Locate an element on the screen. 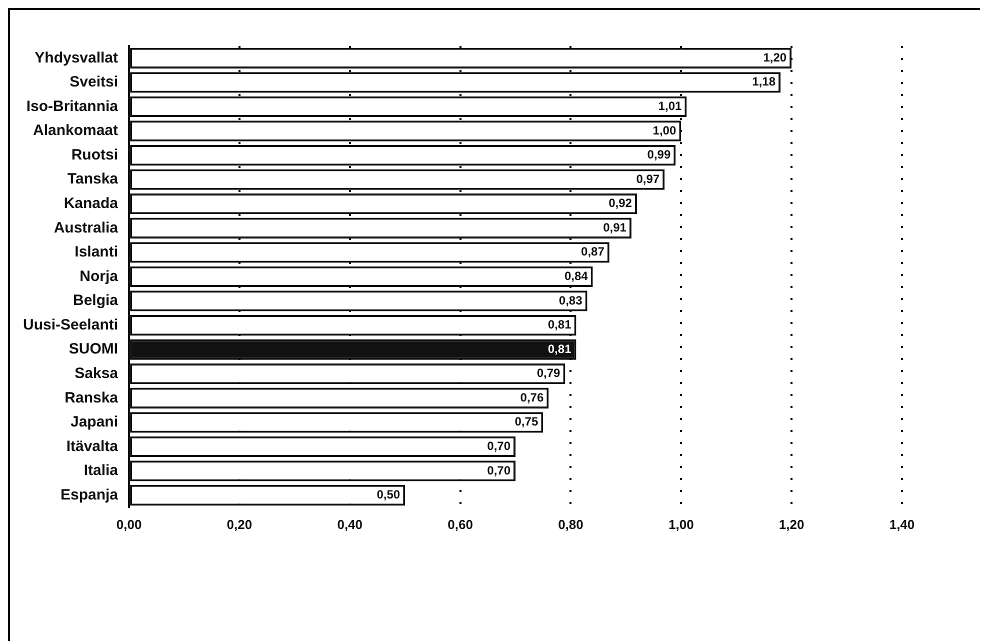  x-tick-label: 0,20 is located at coordinates (239, 524).